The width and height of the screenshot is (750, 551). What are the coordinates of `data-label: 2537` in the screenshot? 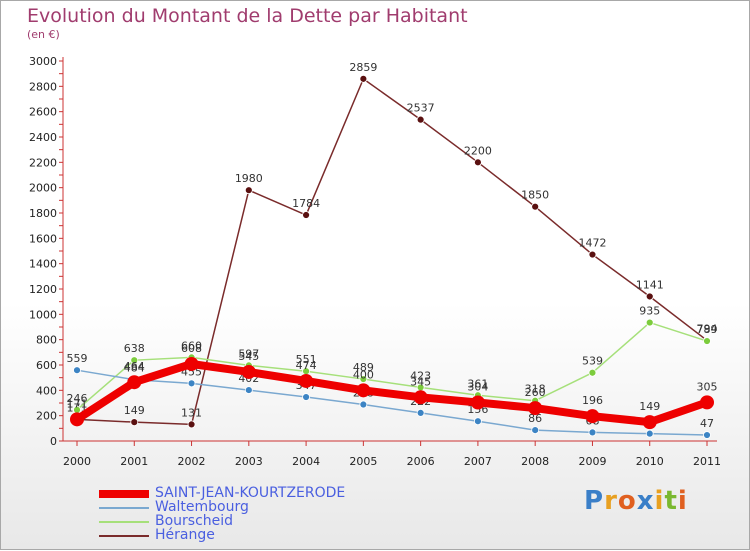 It's located at (421, 108).